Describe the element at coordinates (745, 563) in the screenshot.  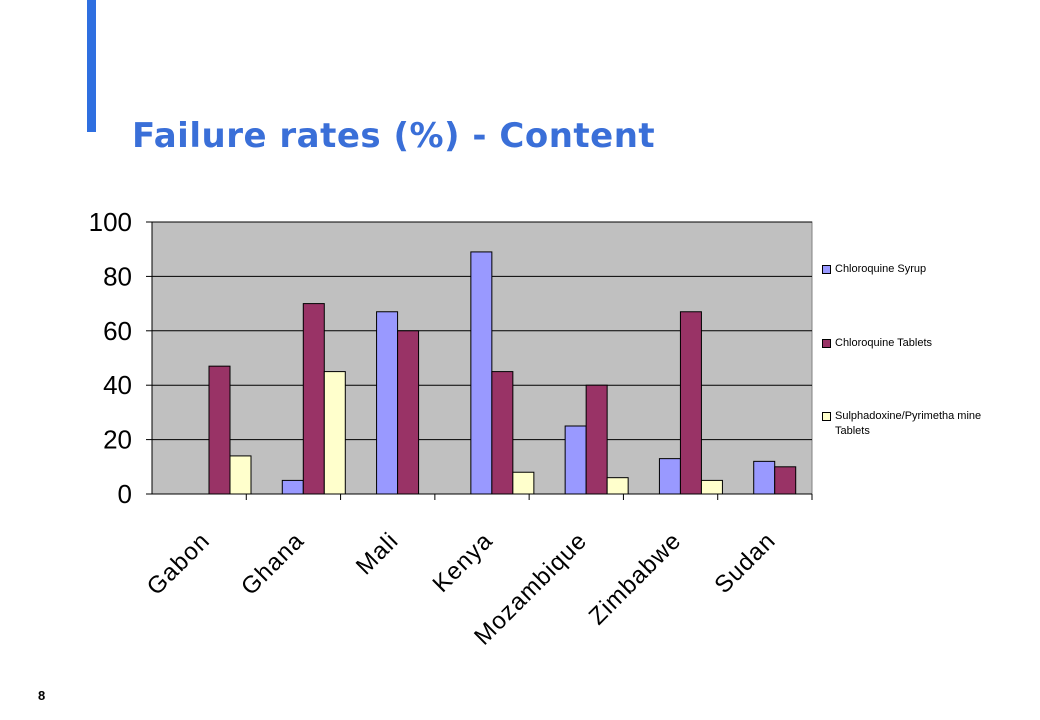
I see `x-tick-label-sudan: Sudan` at that location.